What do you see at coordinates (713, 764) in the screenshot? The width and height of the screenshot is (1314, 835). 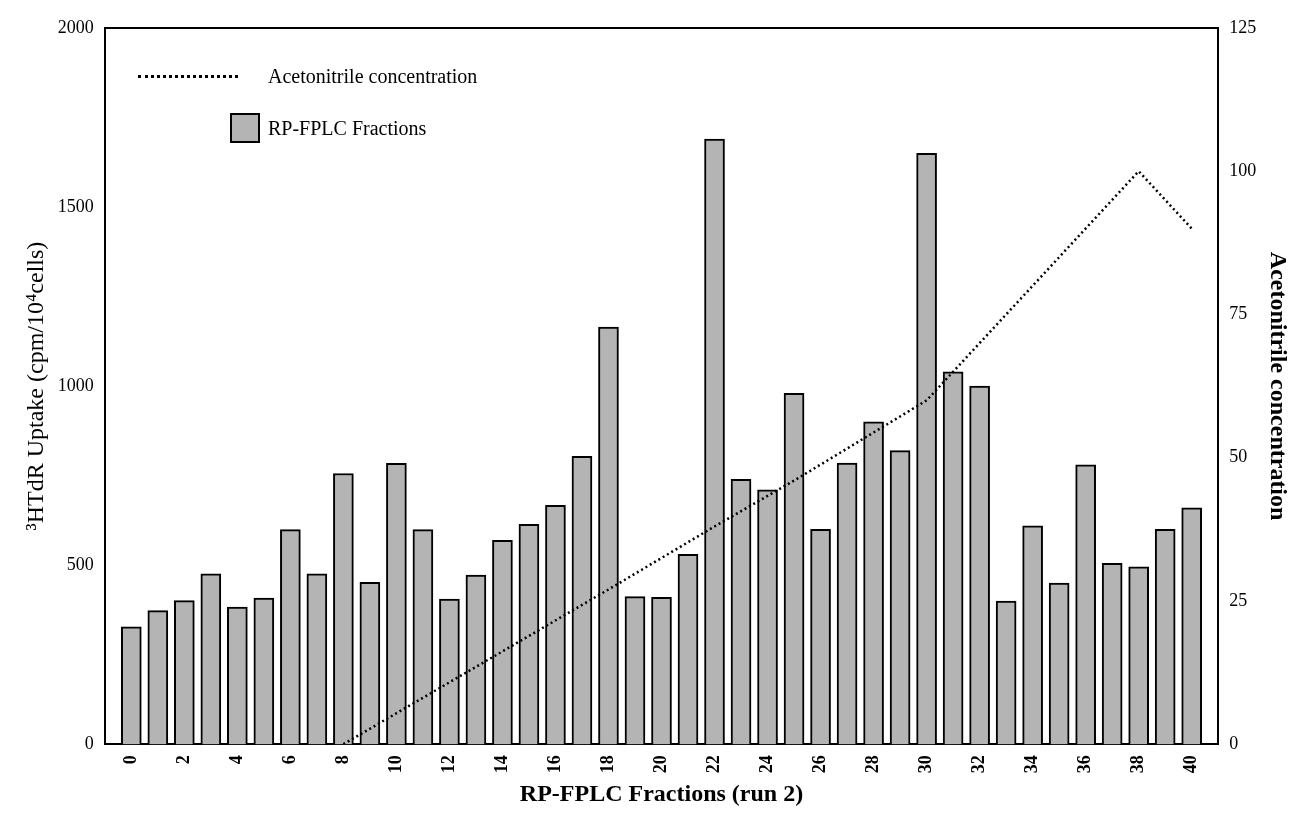 I see `x-tick-label: 22` at bounding box center [713, 764].